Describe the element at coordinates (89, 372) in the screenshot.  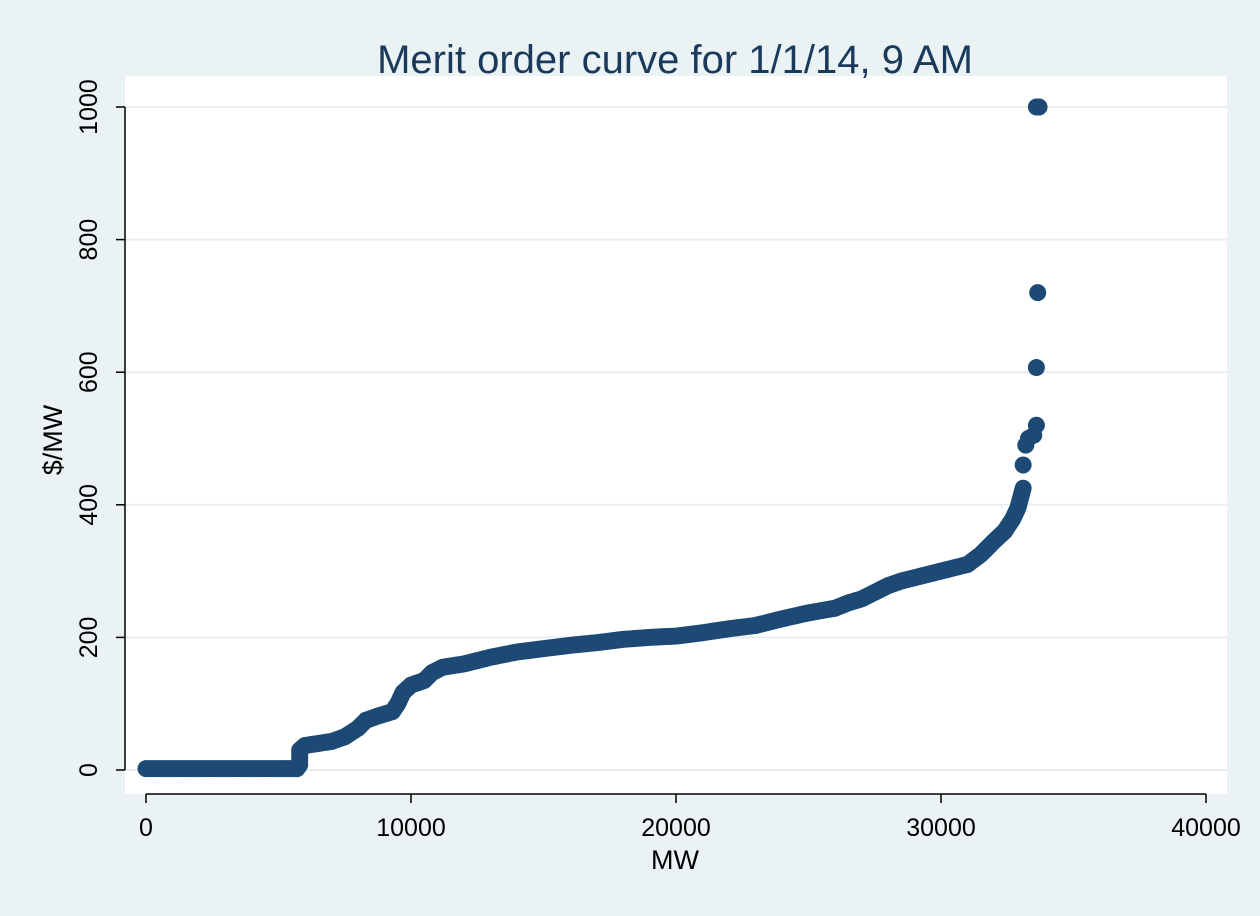
I see `y-tick-label: 600` at that location.